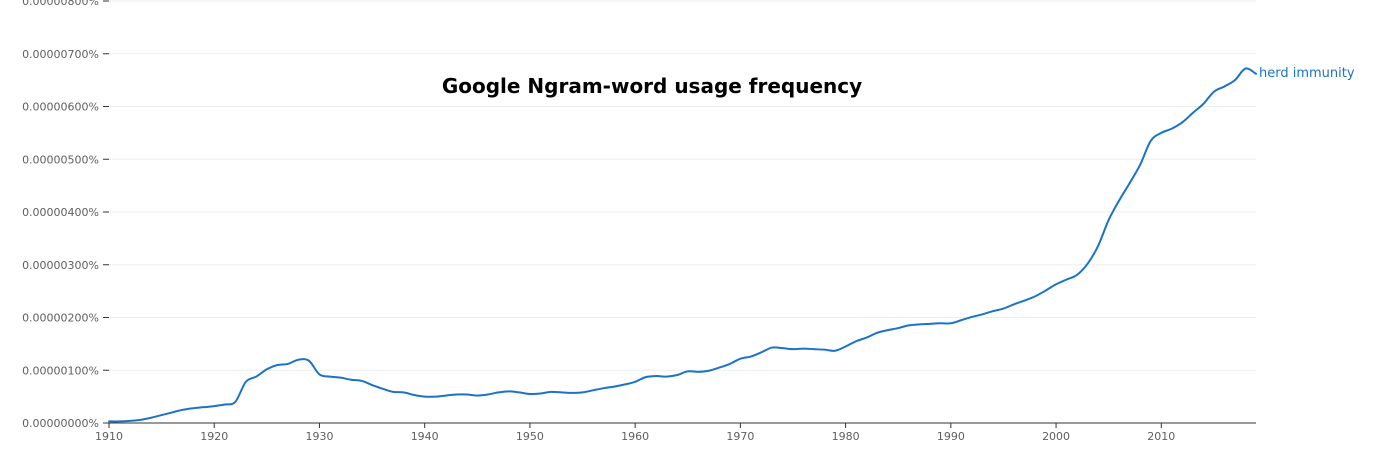  What do you see at coordinates (60, 4) in the screenshot?
I see `y-tick-label: 0.00000800%` at bounding box center [60, 4].